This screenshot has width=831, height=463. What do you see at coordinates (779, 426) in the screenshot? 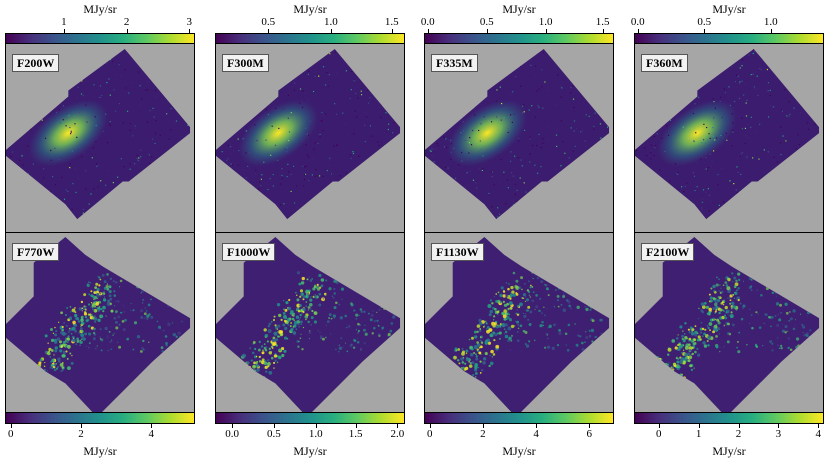
I see `colorbar-tick-mark` at bounding box center [779, 426].